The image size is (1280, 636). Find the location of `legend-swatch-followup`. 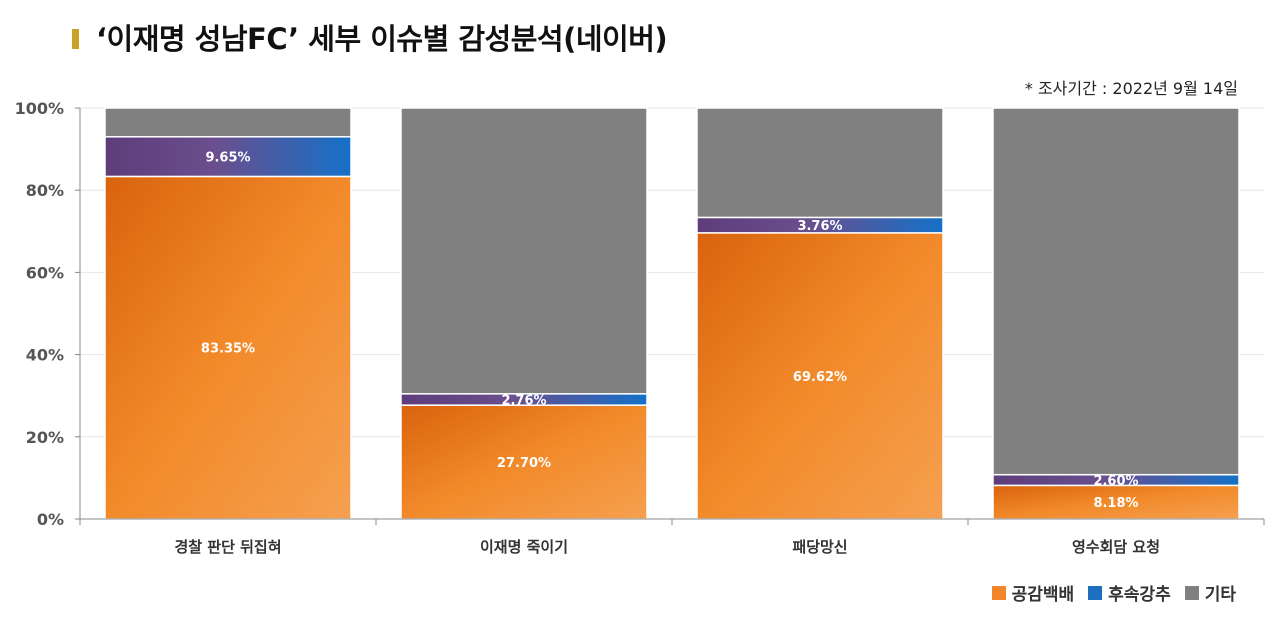

legend-swatch-followup is located at coordinates (1095, 592).